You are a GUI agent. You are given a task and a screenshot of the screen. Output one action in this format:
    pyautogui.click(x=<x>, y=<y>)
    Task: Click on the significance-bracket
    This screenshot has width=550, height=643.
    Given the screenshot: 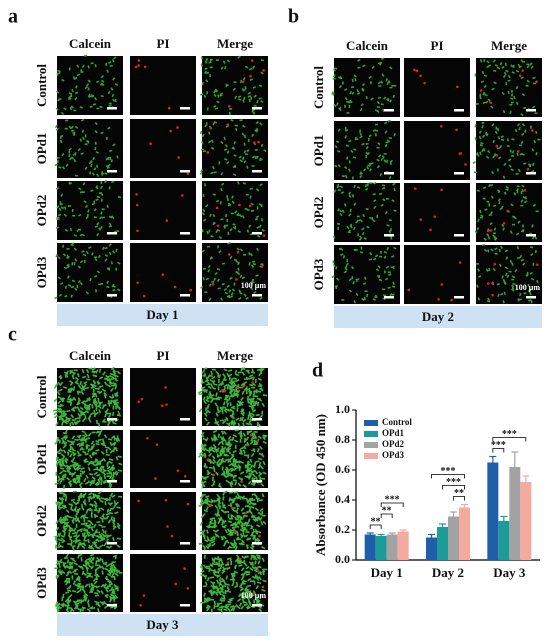 What is the action you would take?
    pyautogui.click(x=448, y=476)
    